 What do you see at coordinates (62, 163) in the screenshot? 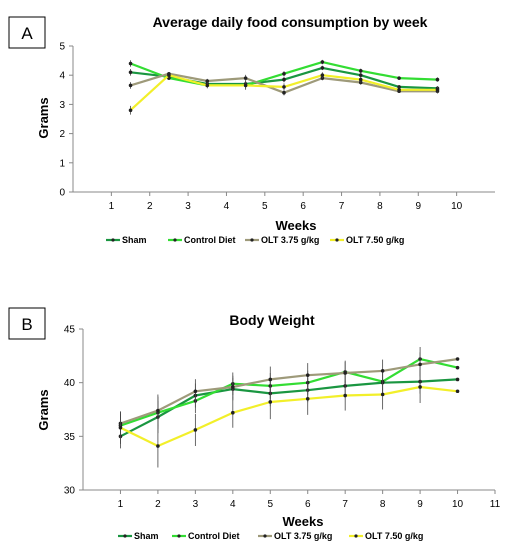
I see `y-tick-label: 1` at bounding box center [62, 163].